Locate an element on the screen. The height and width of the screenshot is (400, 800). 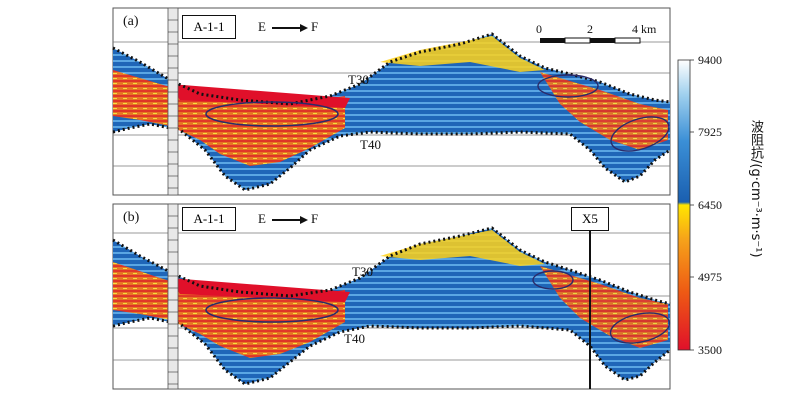
scale-tick-0: 0 is located at coordinates (539, 29).